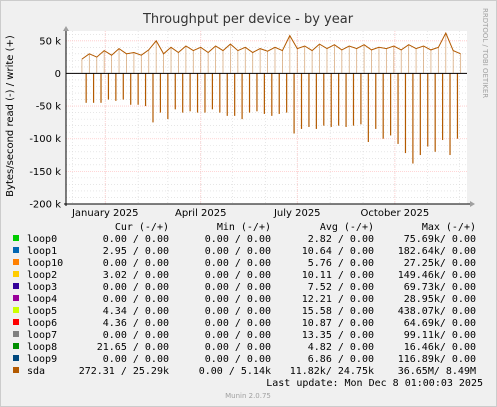  What do you see at coordinates (200, 213) in the screenshot?
I see `x-tick-label: April 2025` at bounding box center [200, 213].